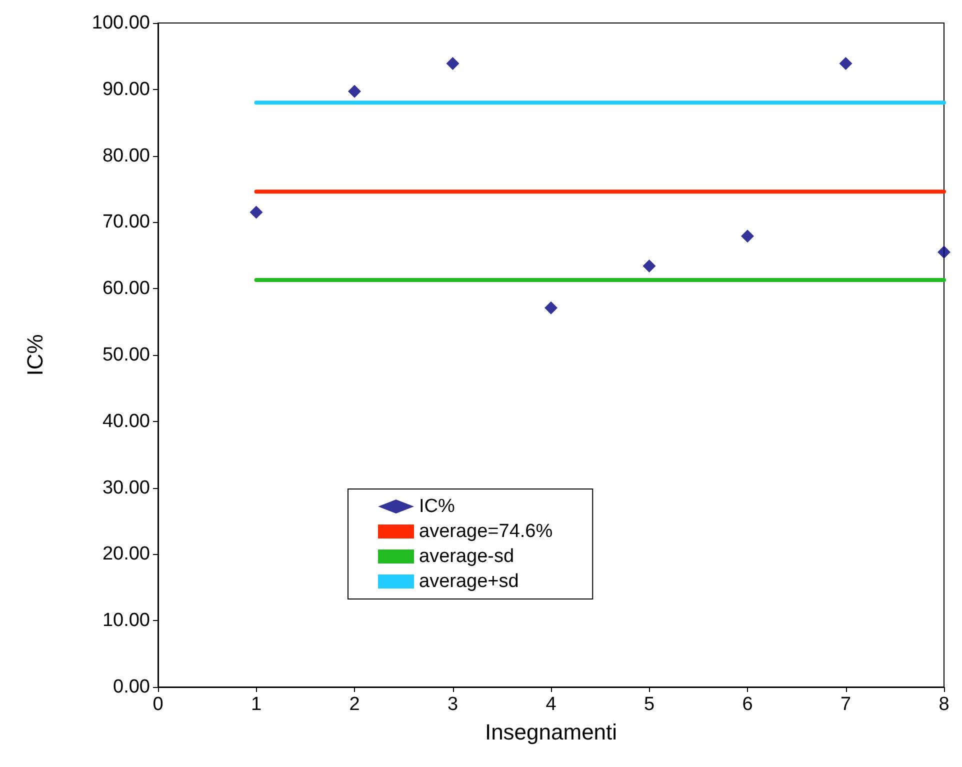 The image size is (962, 767). Describe the element at coordinates (747, 704) in the screenshot. I see `x-tick-label: 6` at that location.